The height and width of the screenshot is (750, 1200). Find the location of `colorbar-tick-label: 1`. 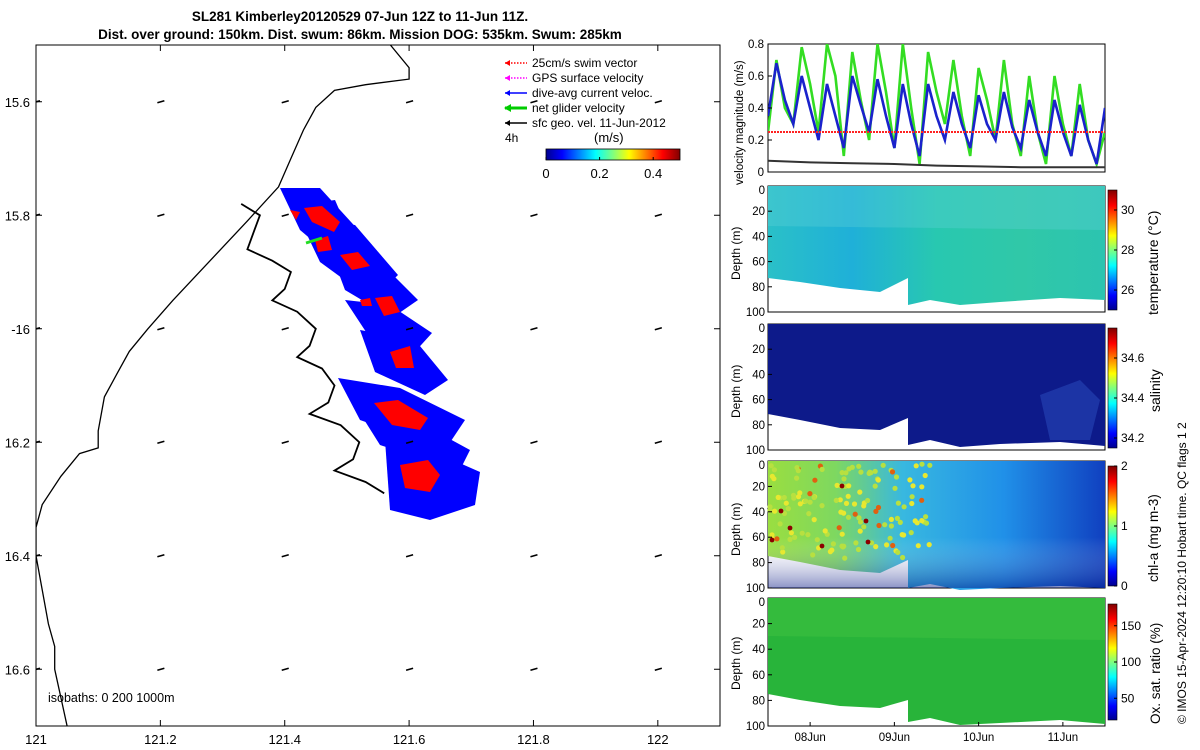

colorbar-tick-label: 1 is located at coordinates (1124, 526).